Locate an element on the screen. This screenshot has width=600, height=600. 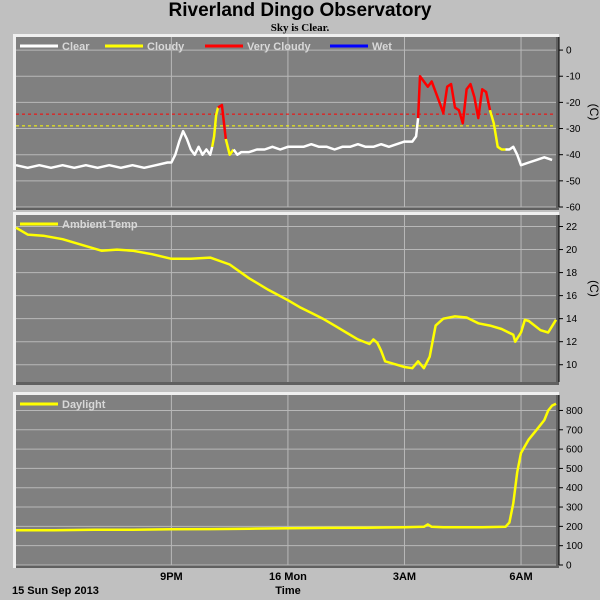
y-tick-label: 12 is located at coordinates (572, 342).